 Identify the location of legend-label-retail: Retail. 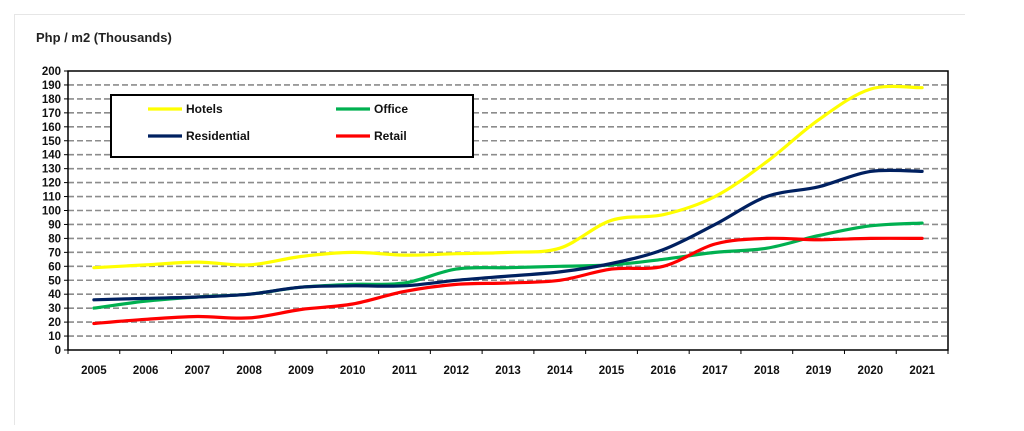
(390, 136).